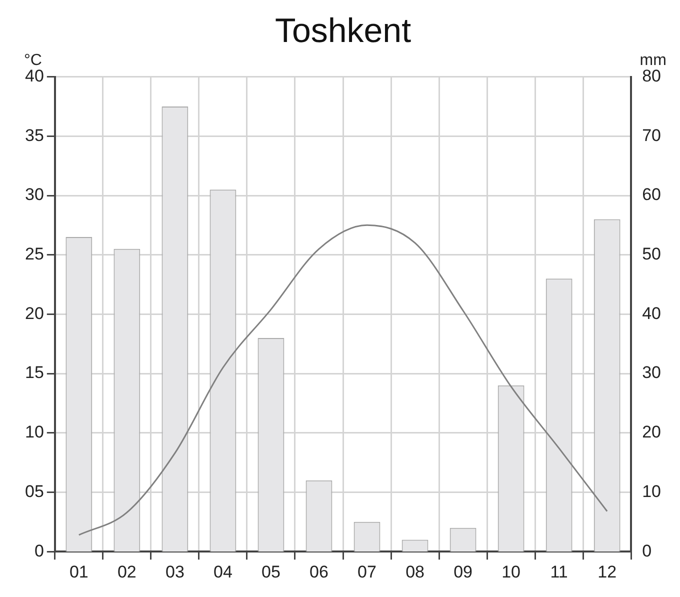 This screenshot has width=680, height=597. Describe the element at coordinates (78, 572) in the screenshot. I see `x-tick-label: 01` at that location.